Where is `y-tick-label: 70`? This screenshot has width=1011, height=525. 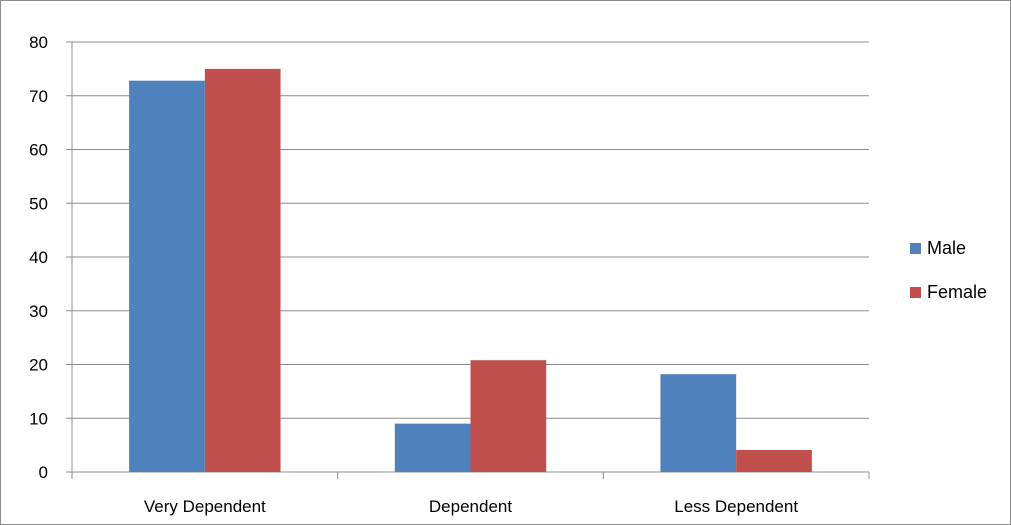
y-tick-label: 70 is located at coordinates (38, 96).